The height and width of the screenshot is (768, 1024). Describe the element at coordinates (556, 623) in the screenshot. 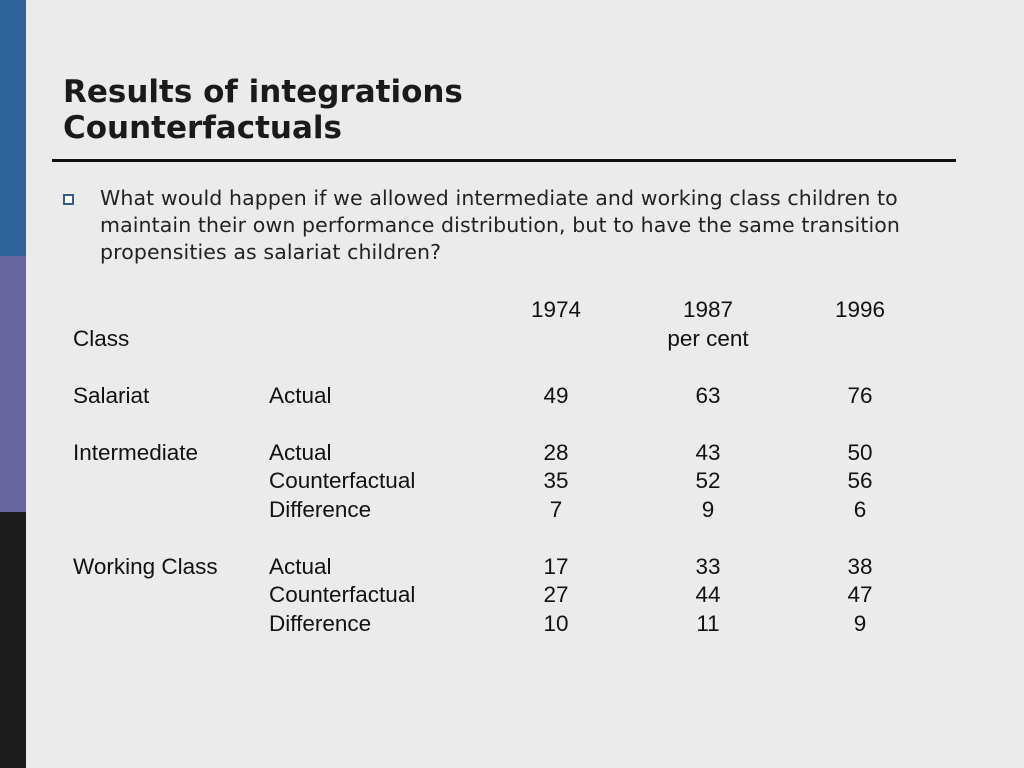

I see `table-cell: 10` at that location.